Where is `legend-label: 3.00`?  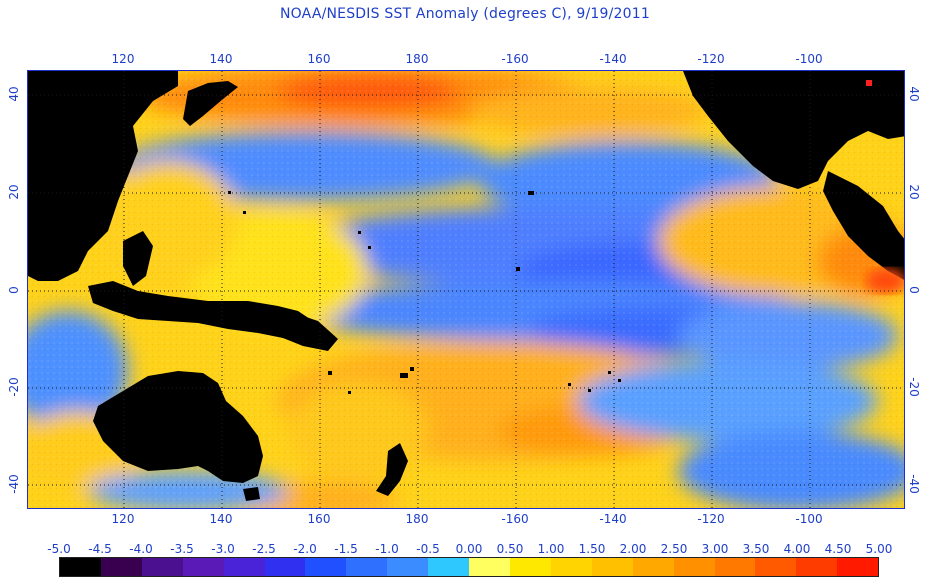 legend-label: 3.00 is located at coordinates (715, 549).